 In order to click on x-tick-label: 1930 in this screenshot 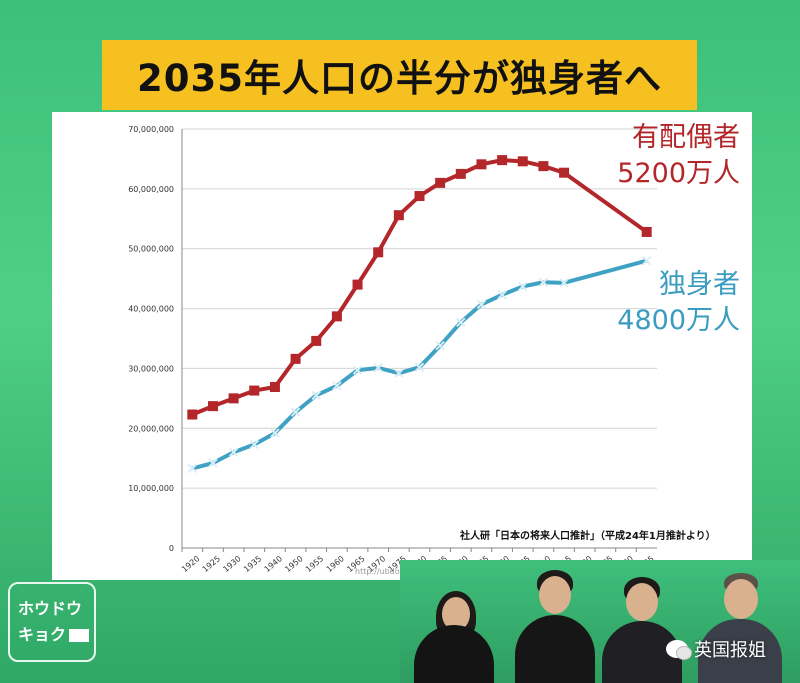, I will do `click(231, 564)`.